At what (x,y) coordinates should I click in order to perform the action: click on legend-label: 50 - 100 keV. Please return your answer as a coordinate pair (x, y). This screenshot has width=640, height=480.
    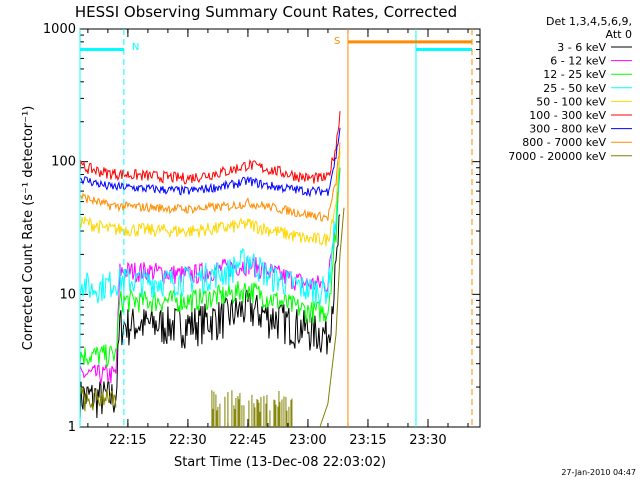
    Looking at the image, I should click on (571, 101).